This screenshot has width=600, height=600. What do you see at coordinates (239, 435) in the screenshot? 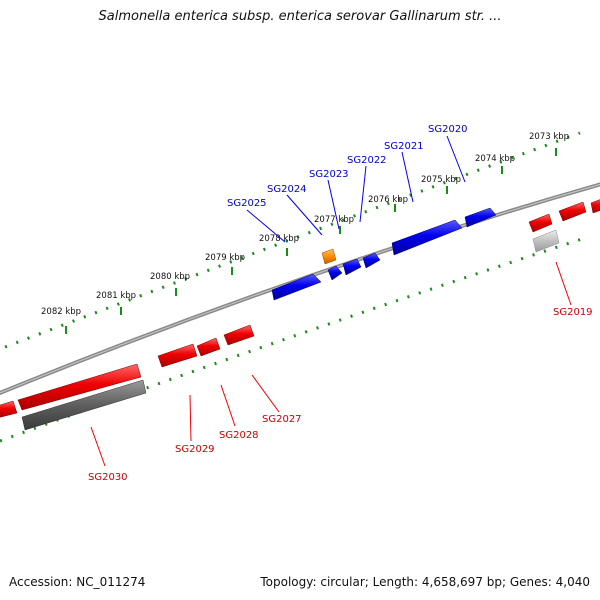
I see `gene-label-reverse: SG2028` at bounding box center [239, 435].